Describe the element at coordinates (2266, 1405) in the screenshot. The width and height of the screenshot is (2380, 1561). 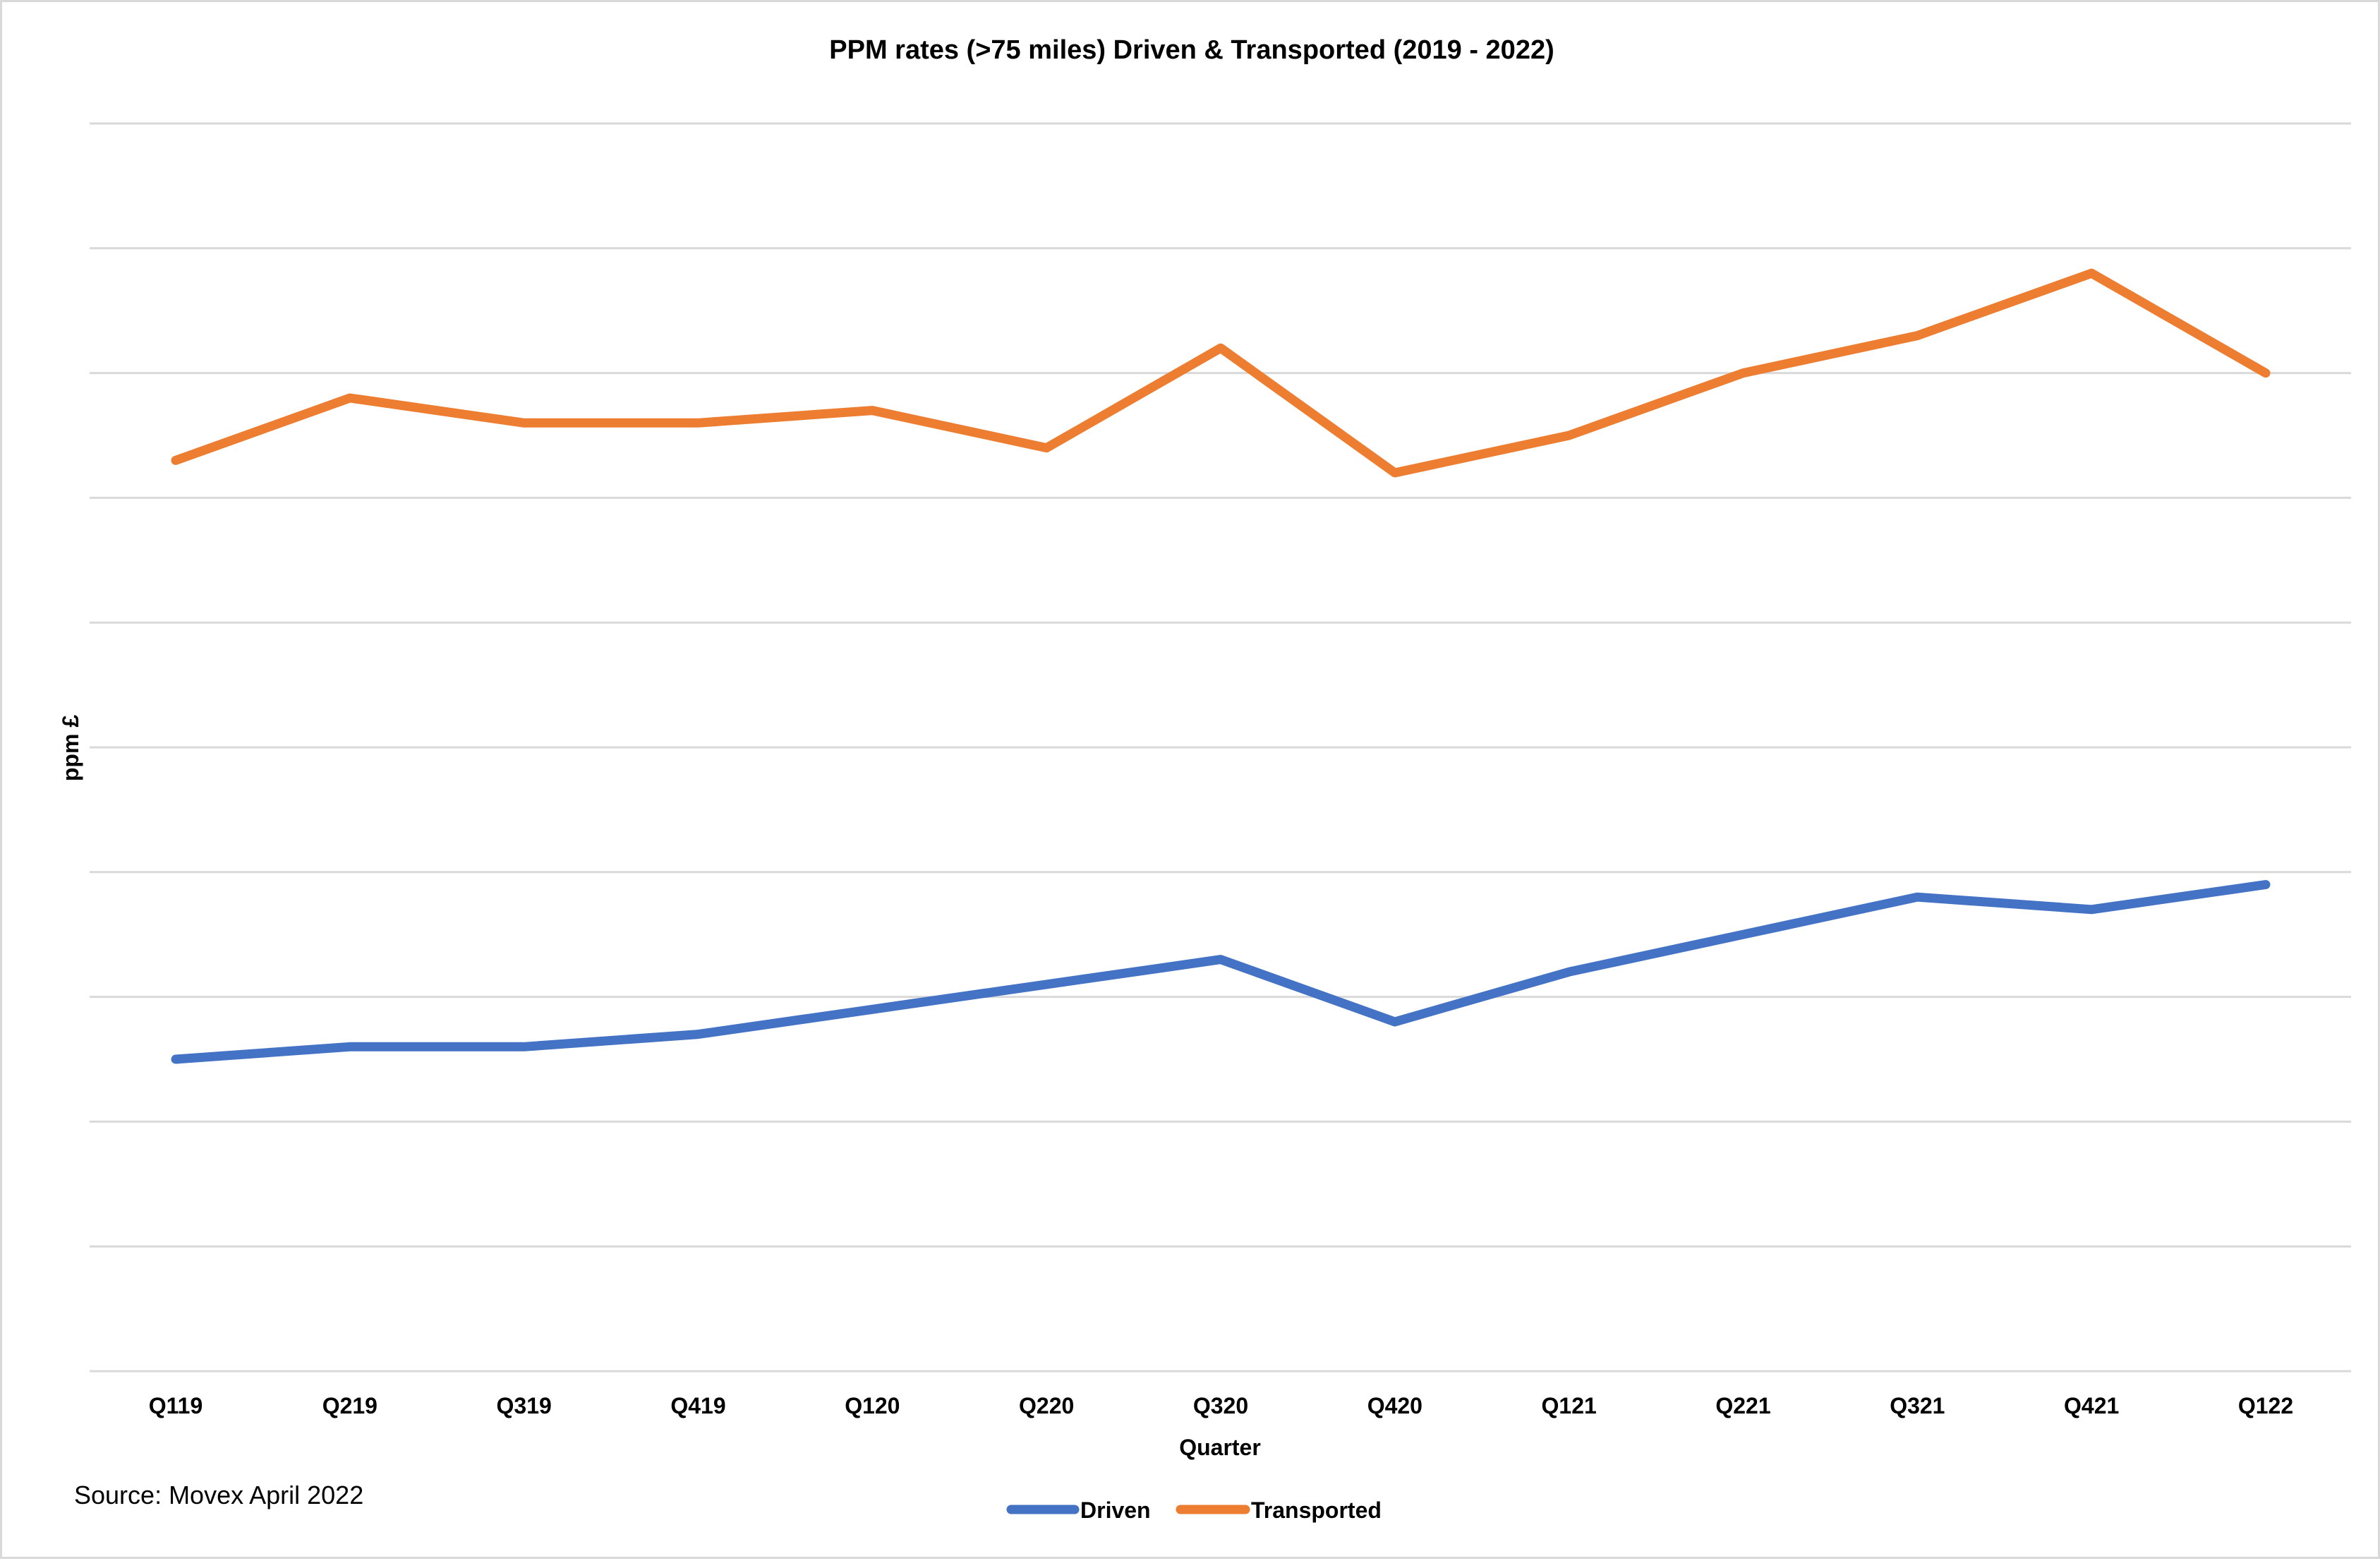
I see `x-tick-label: Q122` at that location.